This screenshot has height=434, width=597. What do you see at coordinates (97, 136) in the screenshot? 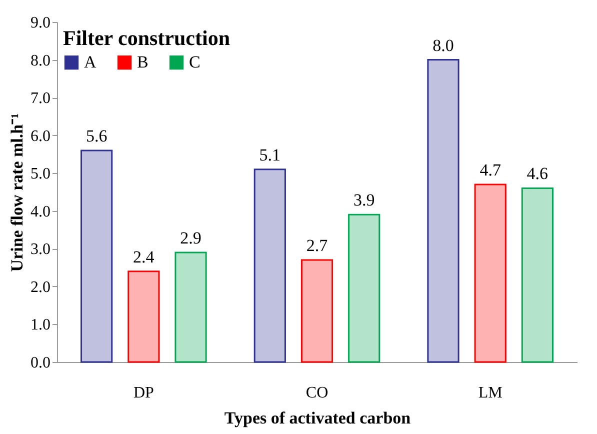
I see `data-label: 5.6` at bounding box center [97, 136].